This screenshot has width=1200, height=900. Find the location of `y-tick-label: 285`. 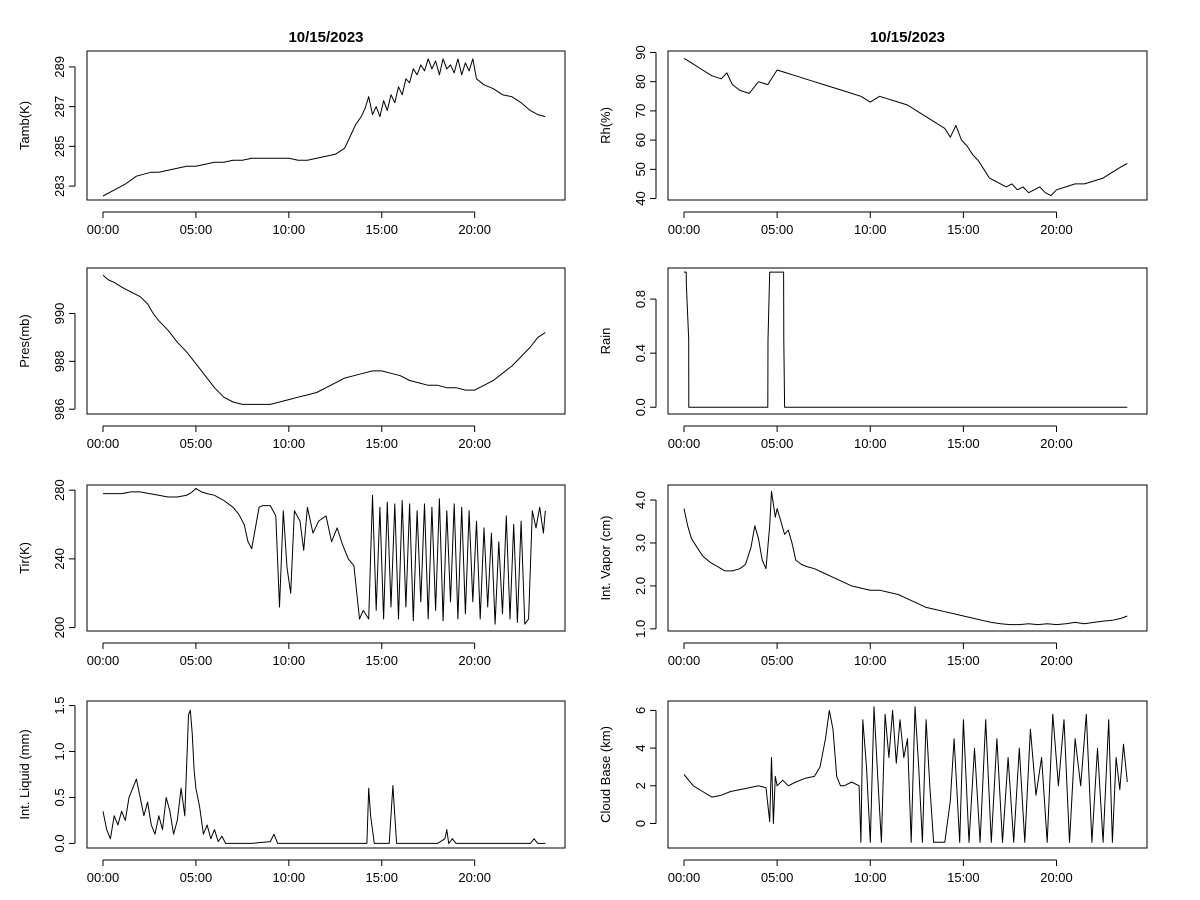

y-tick-label: 285 is located at coordinates (59, 147).